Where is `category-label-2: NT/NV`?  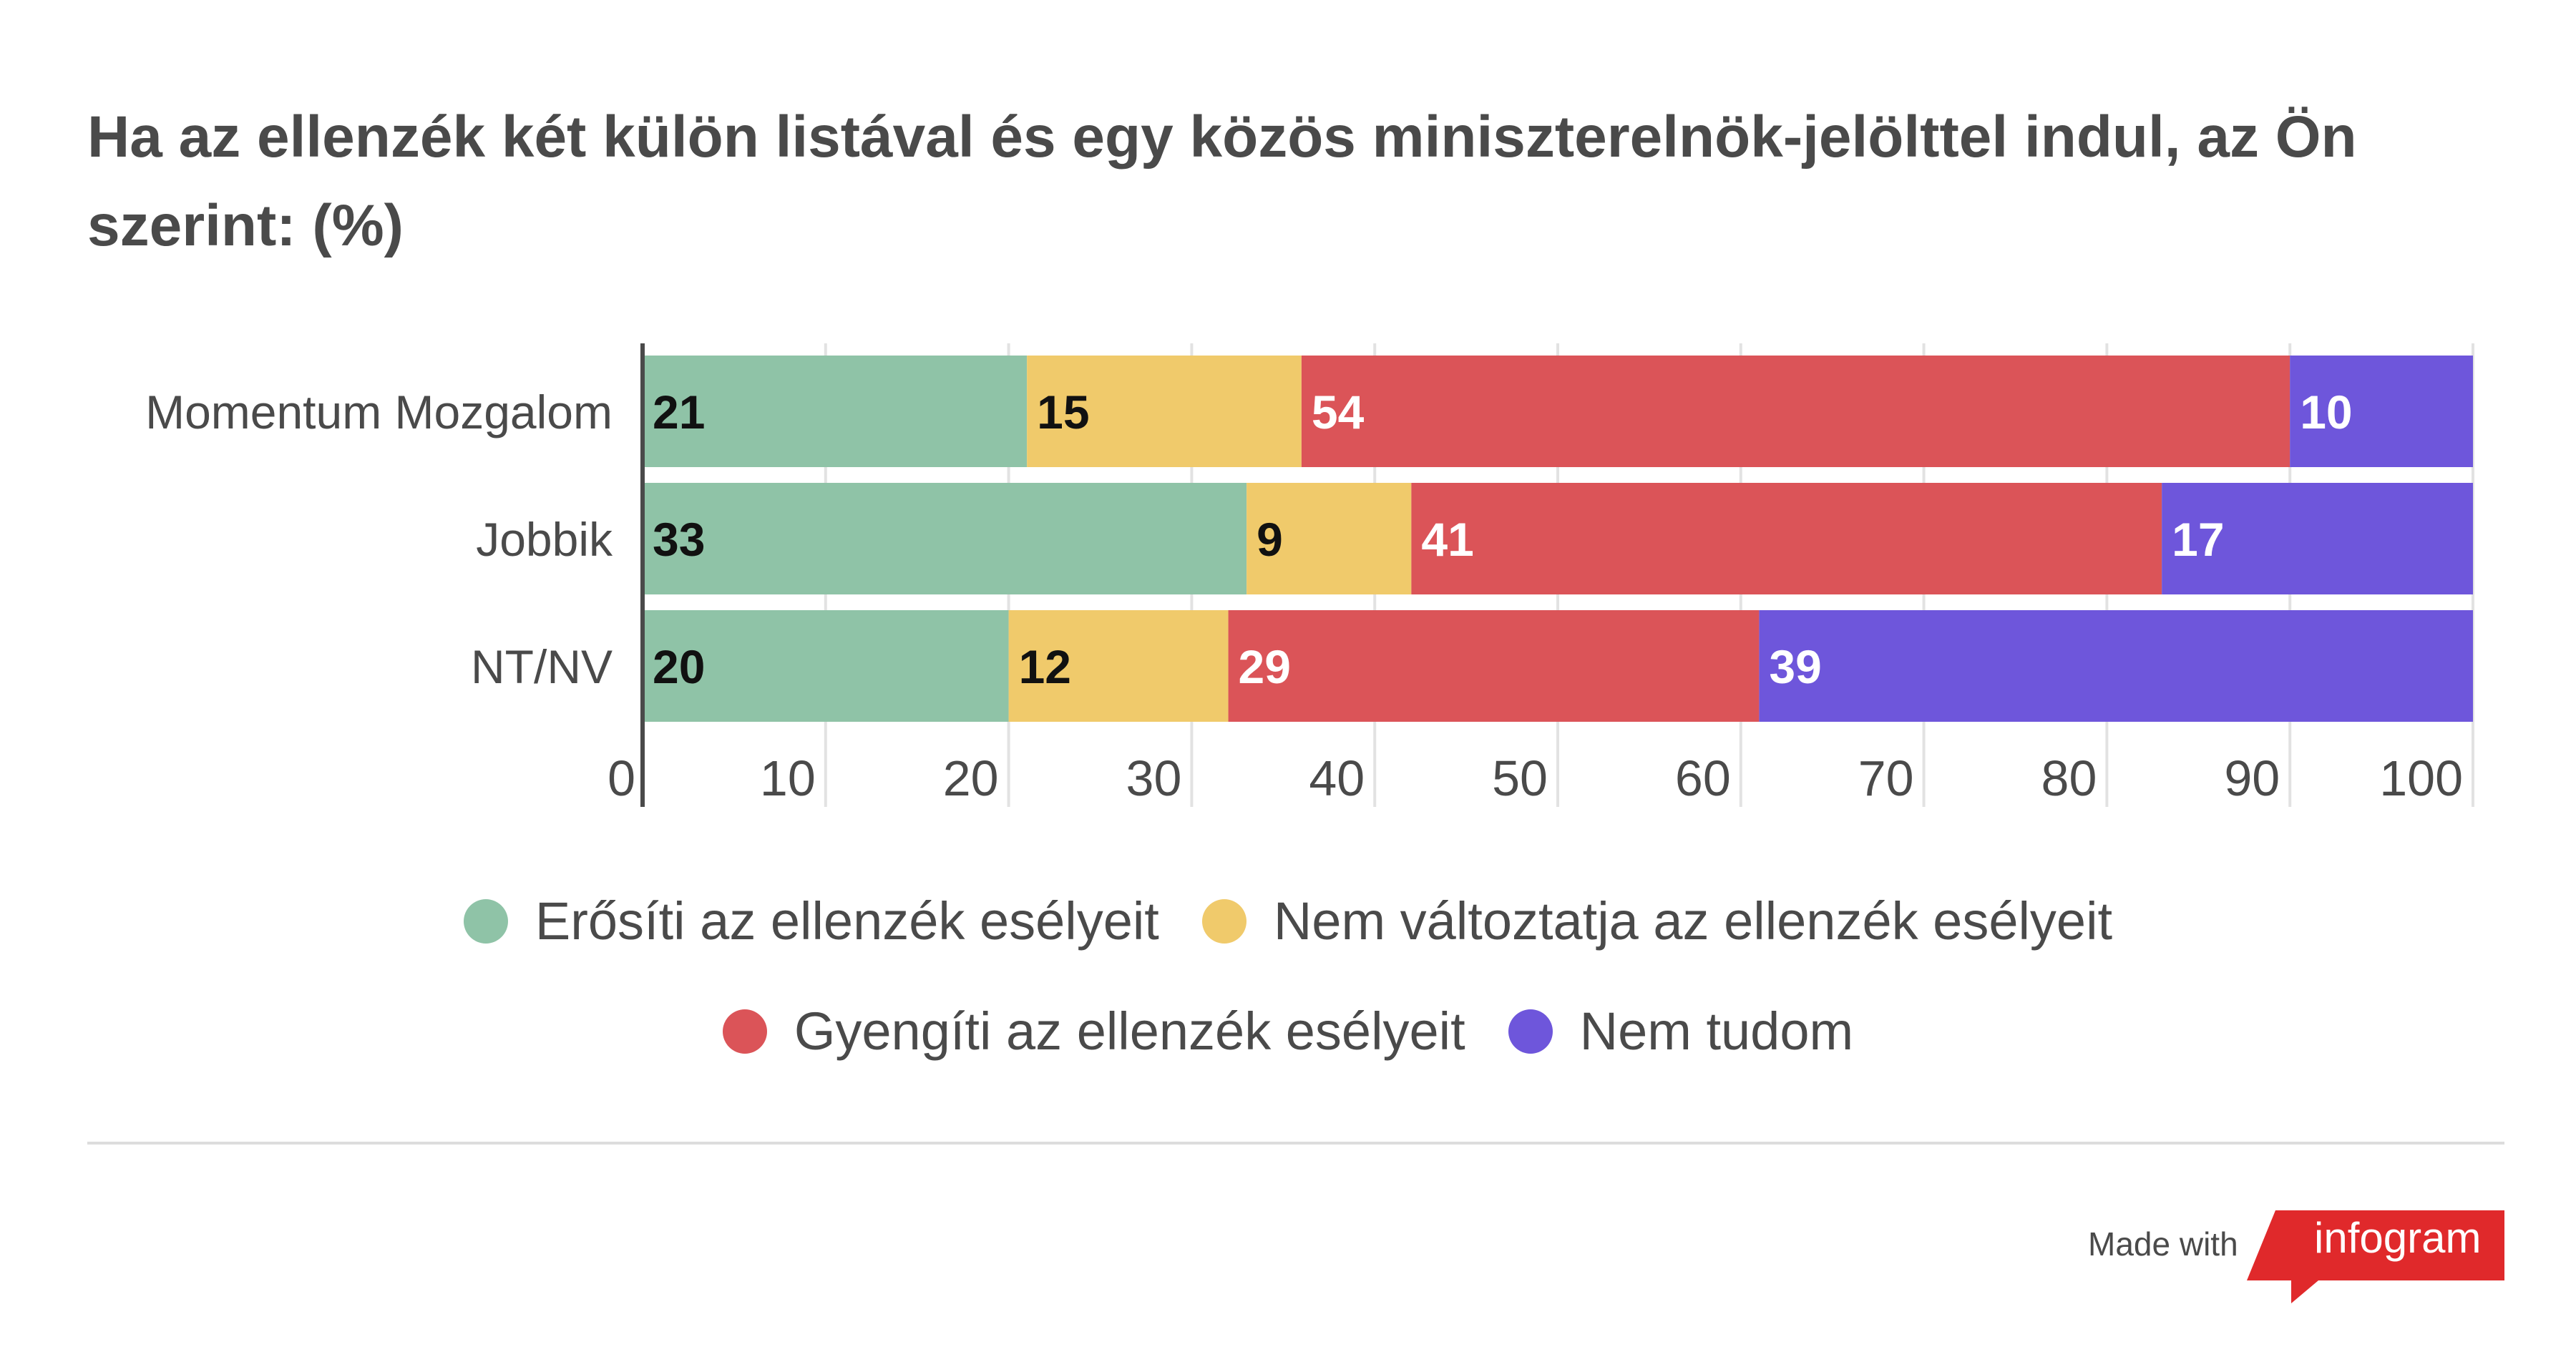
category-label-2: NT/NV is located at coordinates (542, 666).